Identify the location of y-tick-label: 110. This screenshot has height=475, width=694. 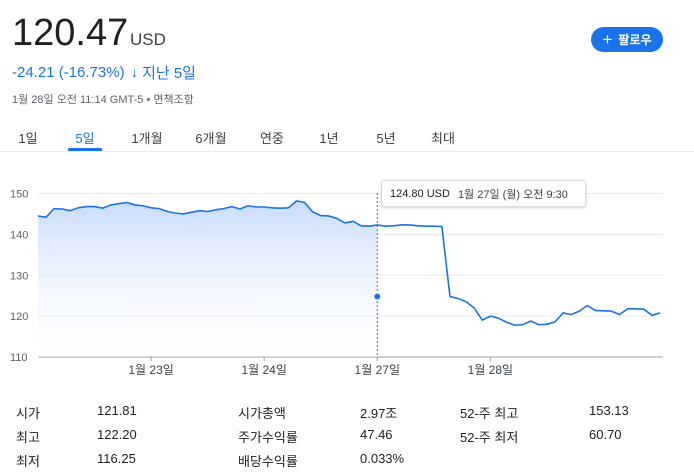
(19, 358).